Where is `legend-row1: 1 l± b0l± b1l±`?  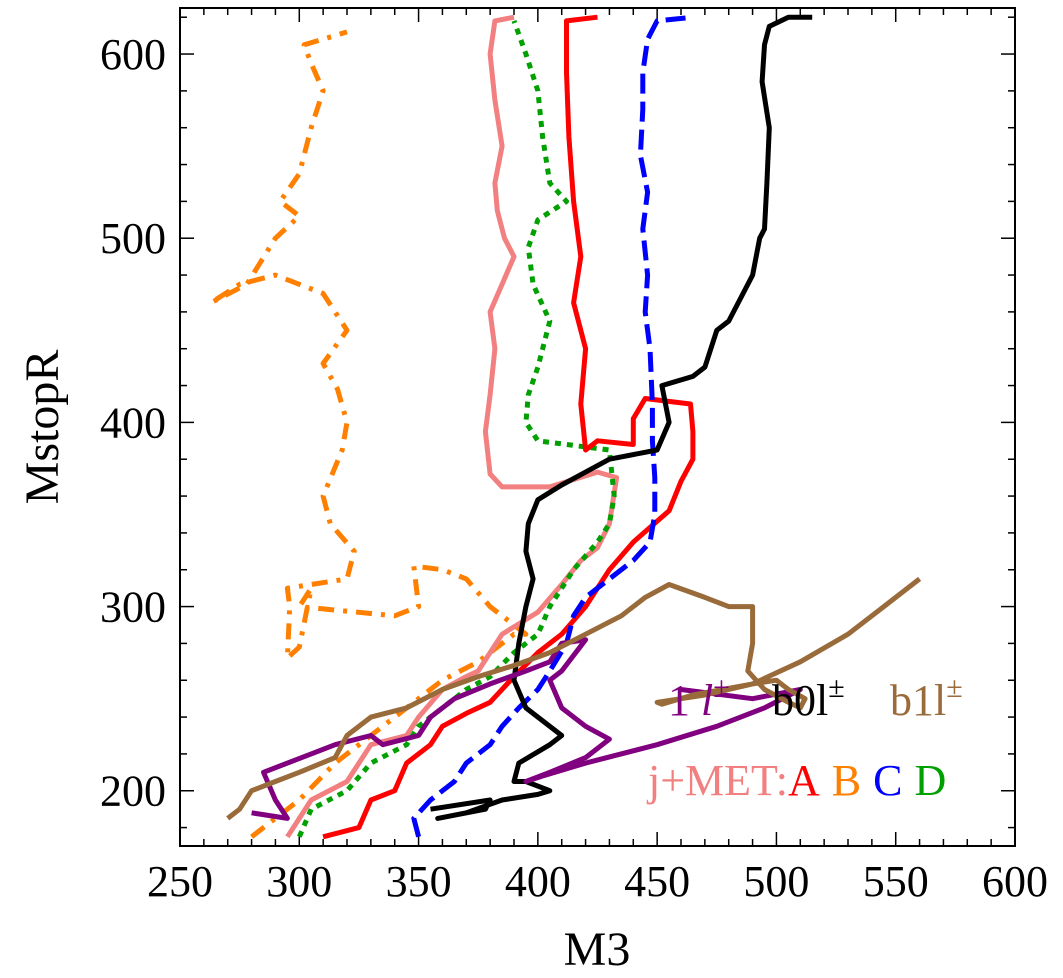 legend-row1: 1 l± b0l± b1l± is located at coordinates (815, 691).